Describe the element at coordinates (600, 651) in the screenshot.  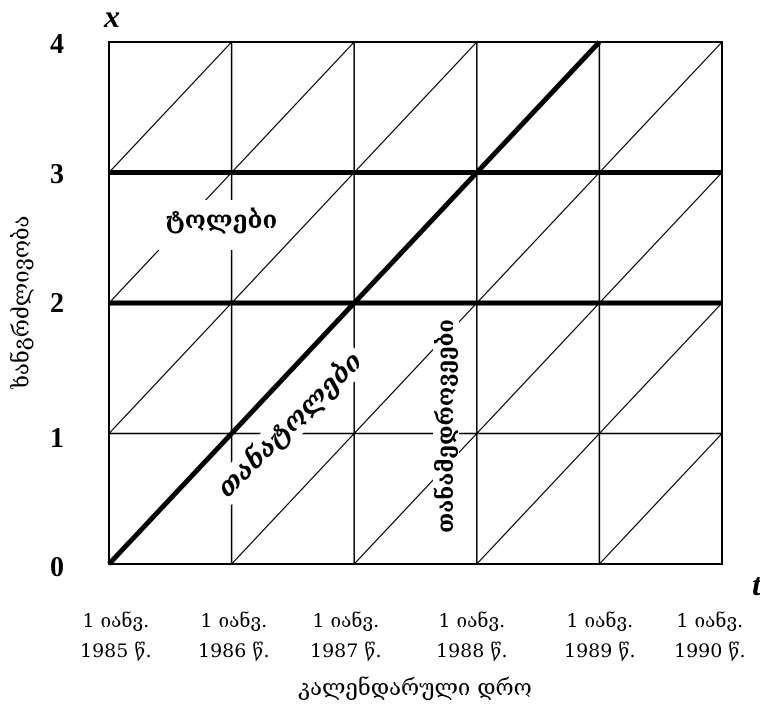
I see `x-tick-year: 1989 წ.` at that location.